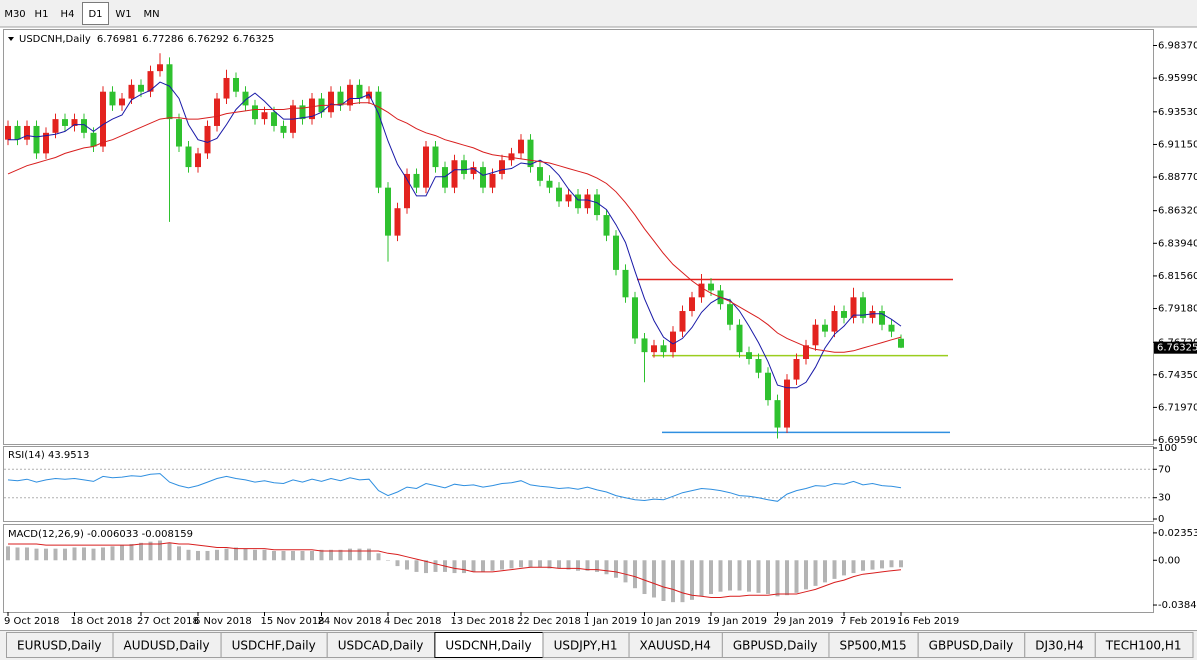 The height and width of the screenshot is (660, 1197). What do you see at coordinates (454, 487) in the screenshot?
I see `rsi-line` at bounding box center [454, 487].